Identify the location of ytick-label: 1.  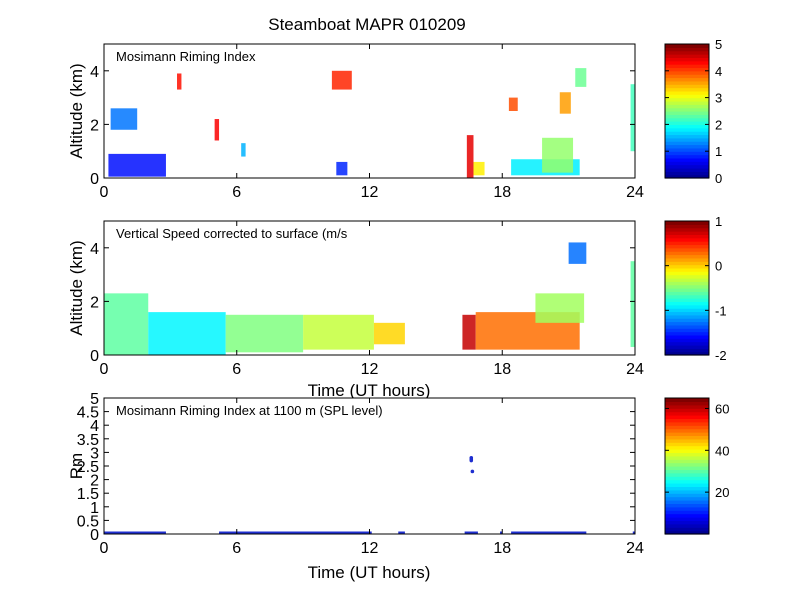
(94, 508).